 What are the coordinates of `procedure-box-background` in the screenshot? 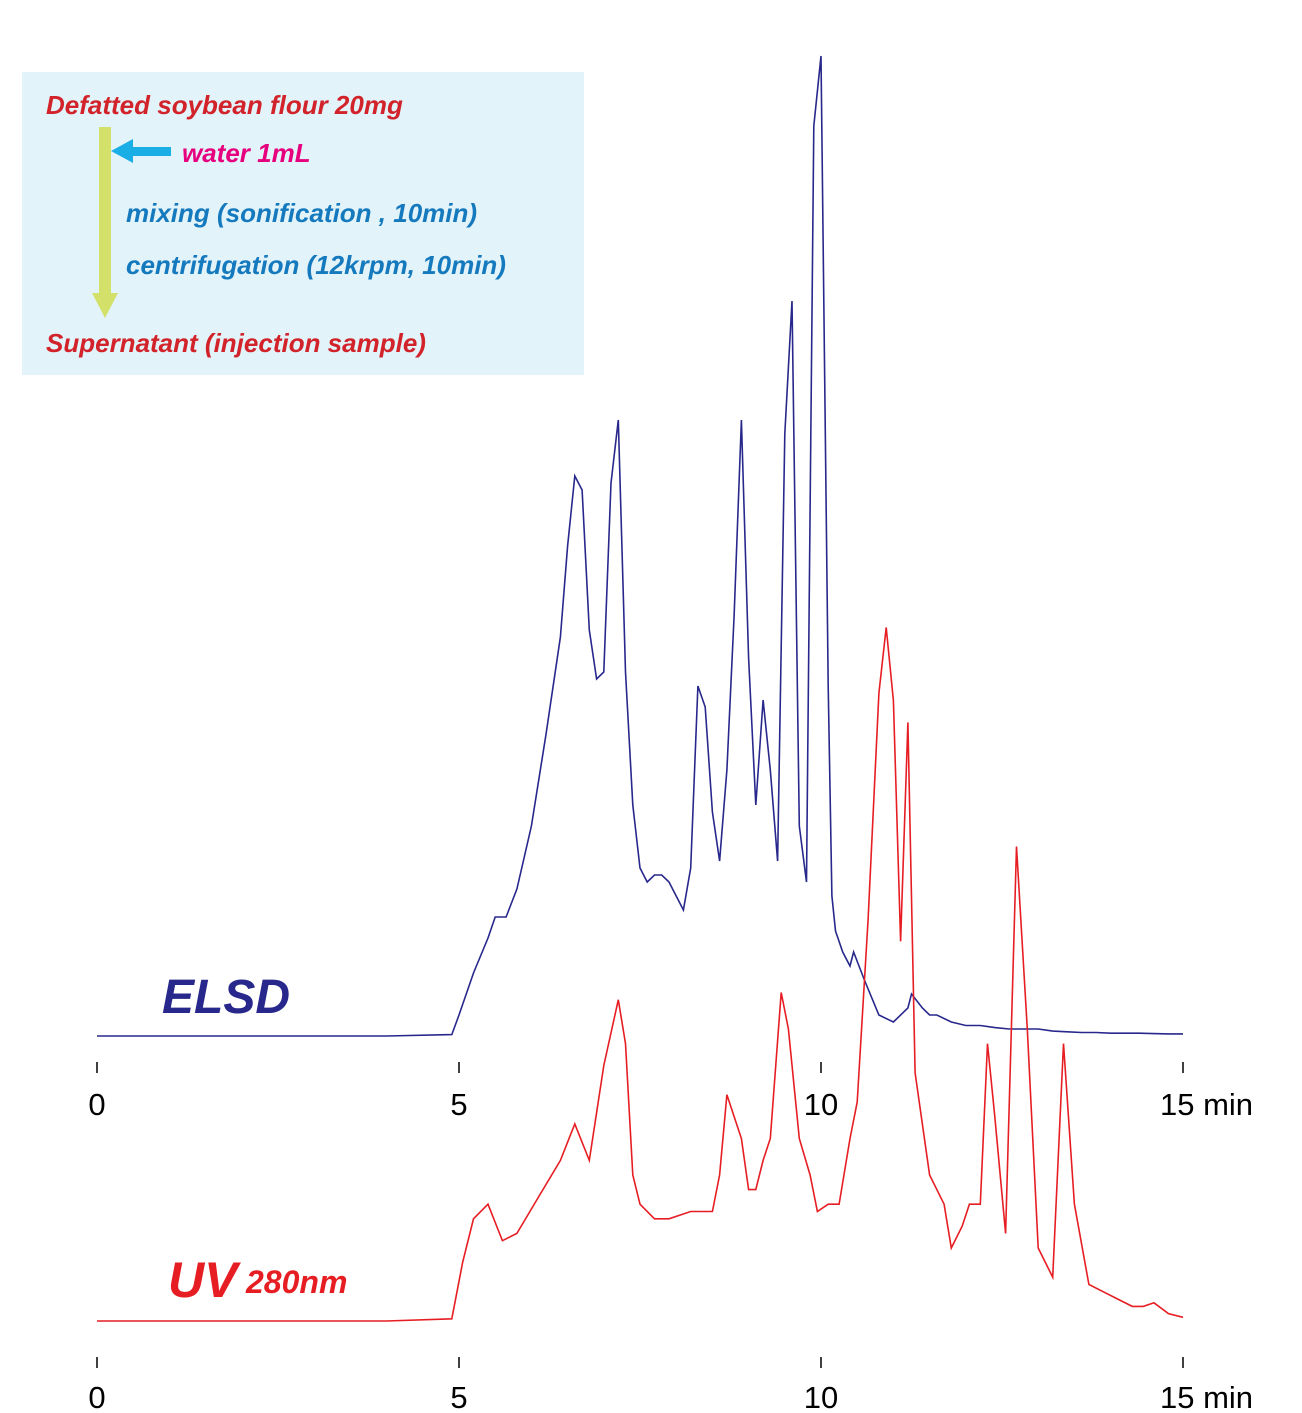 It's located at (303, 223).